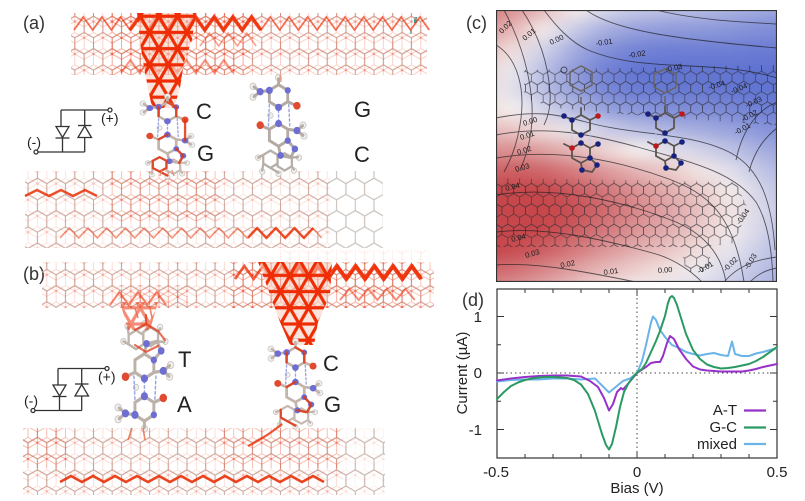  What do you see at coordinates (604, 42) in the screenshot?
I see `svg-text: -0.01` at bounding box center [604, 42].